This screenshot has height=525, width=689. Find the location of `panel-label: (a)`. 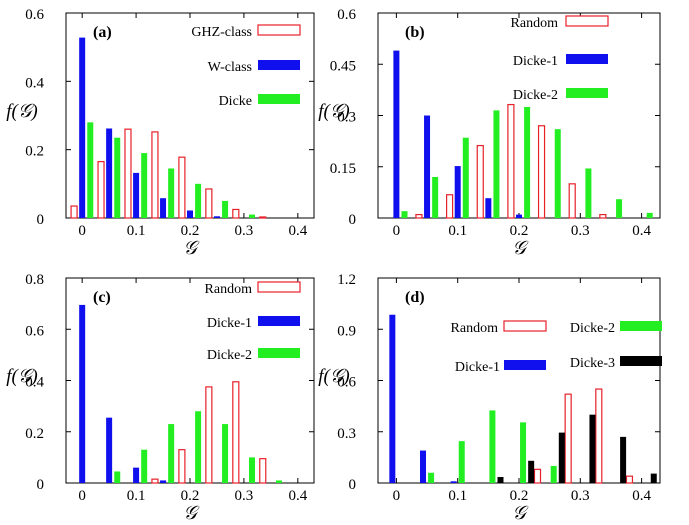

panel-label: (a) is located at coordinates (102, 32).